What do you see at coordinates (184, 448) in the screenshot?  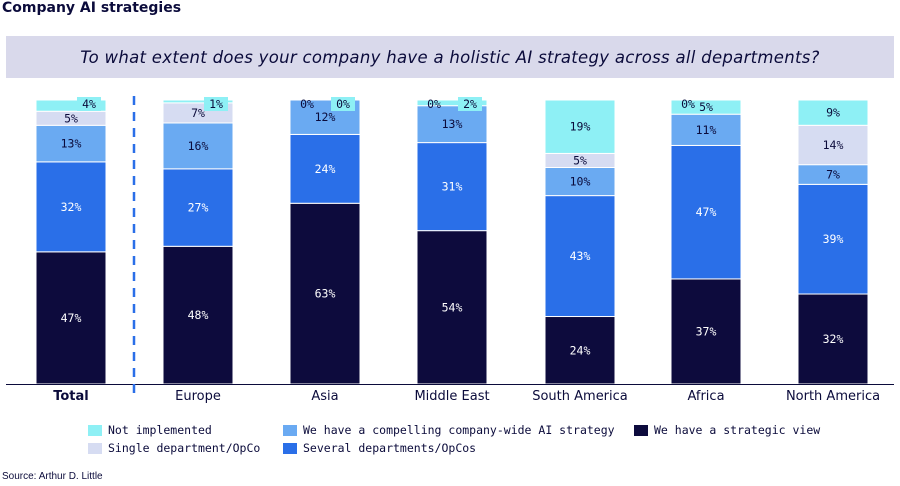 I see `legend-label-single-department: Single department/OpCo` at bounding box center [184, 448].